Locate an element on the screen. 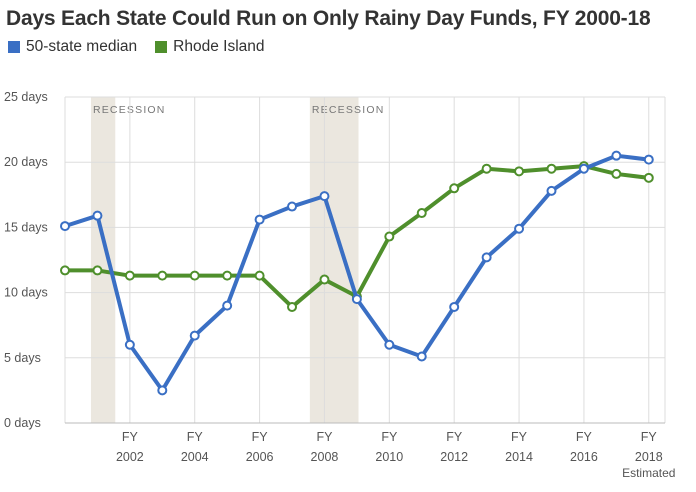 The width and height of the screenshot is (696, 492). x-tick-label: 2002 is located at coordinates (130, 457).